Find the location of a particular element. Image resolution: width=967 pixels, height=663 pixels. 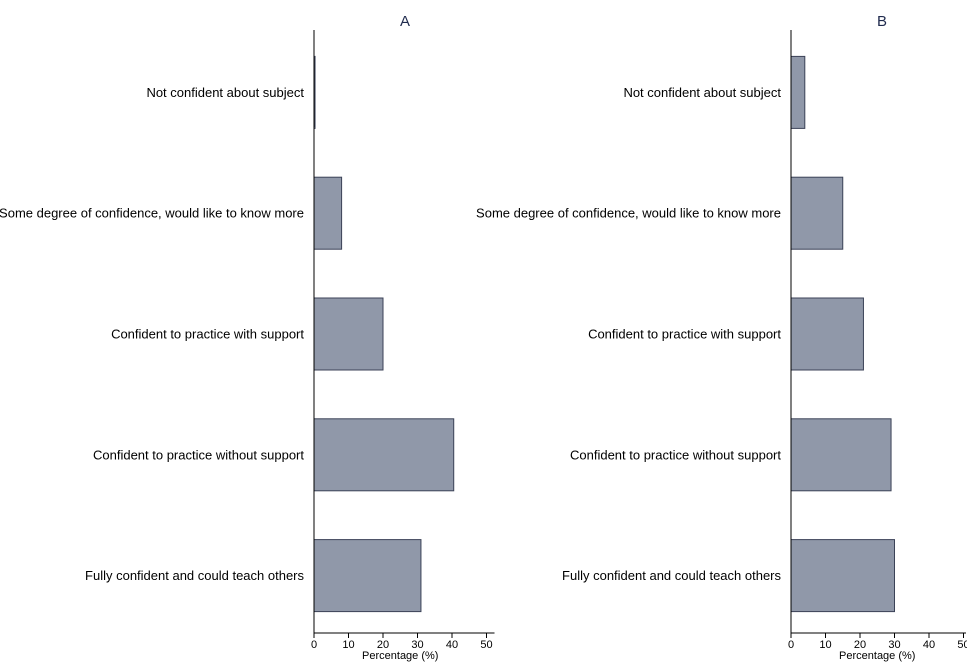

panel-title: A is located at coordinates (405, 21).